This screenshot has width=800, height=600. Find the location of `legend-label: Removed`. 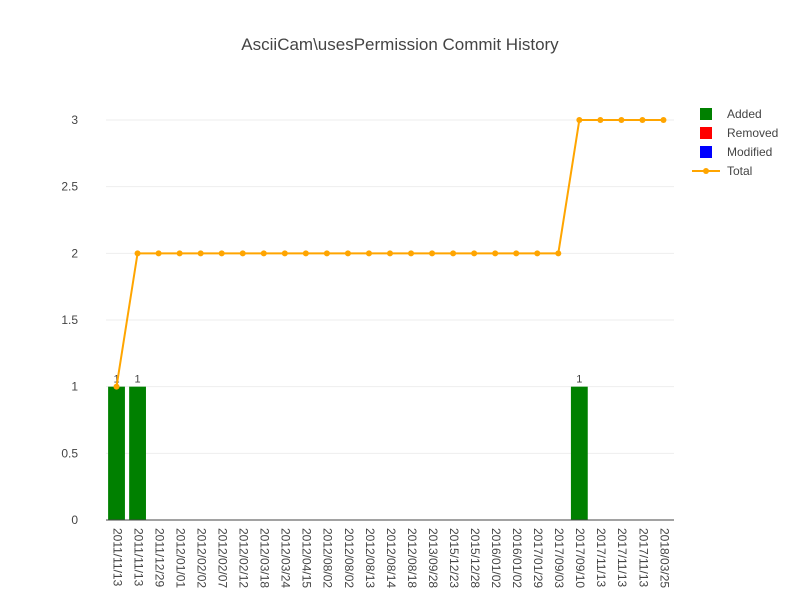

legend-label: Removed is located at coordinates (752, 133).